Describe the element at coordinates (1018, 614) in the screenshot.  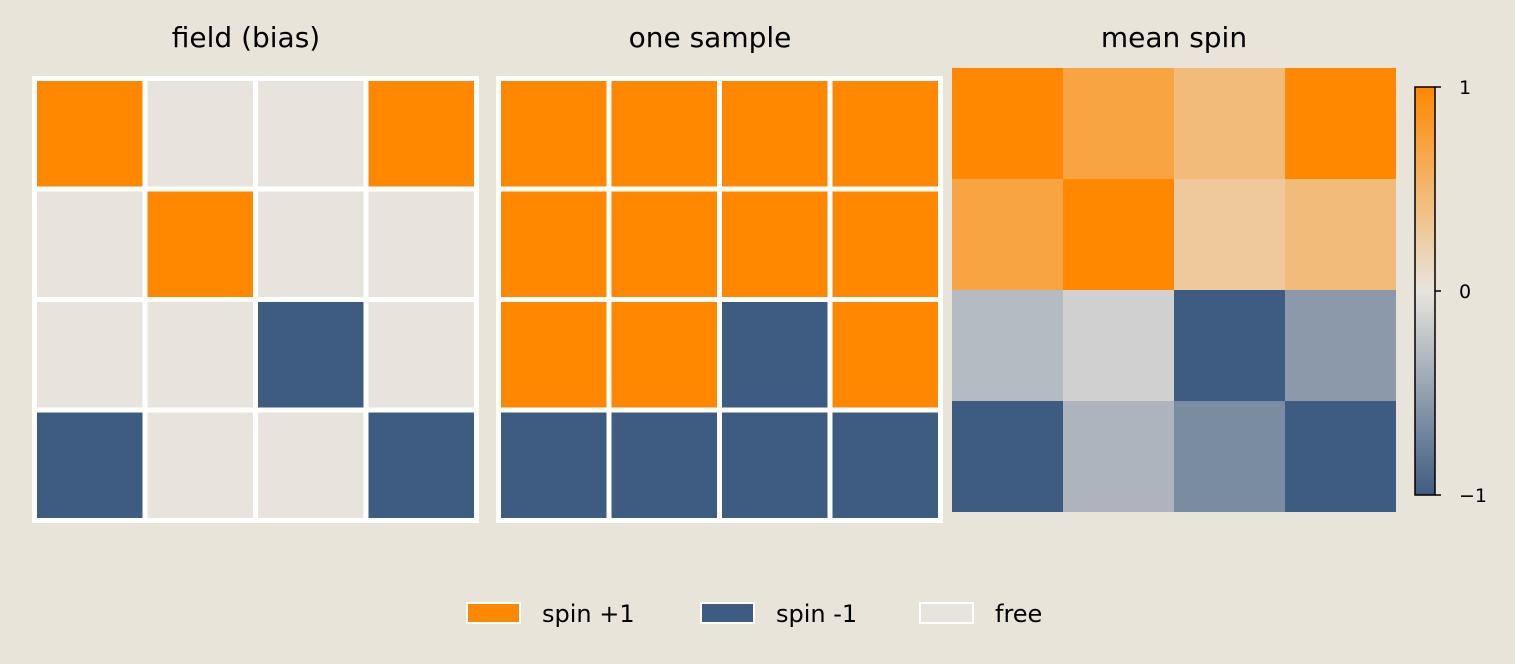
I see `legend-label: free` at that location.